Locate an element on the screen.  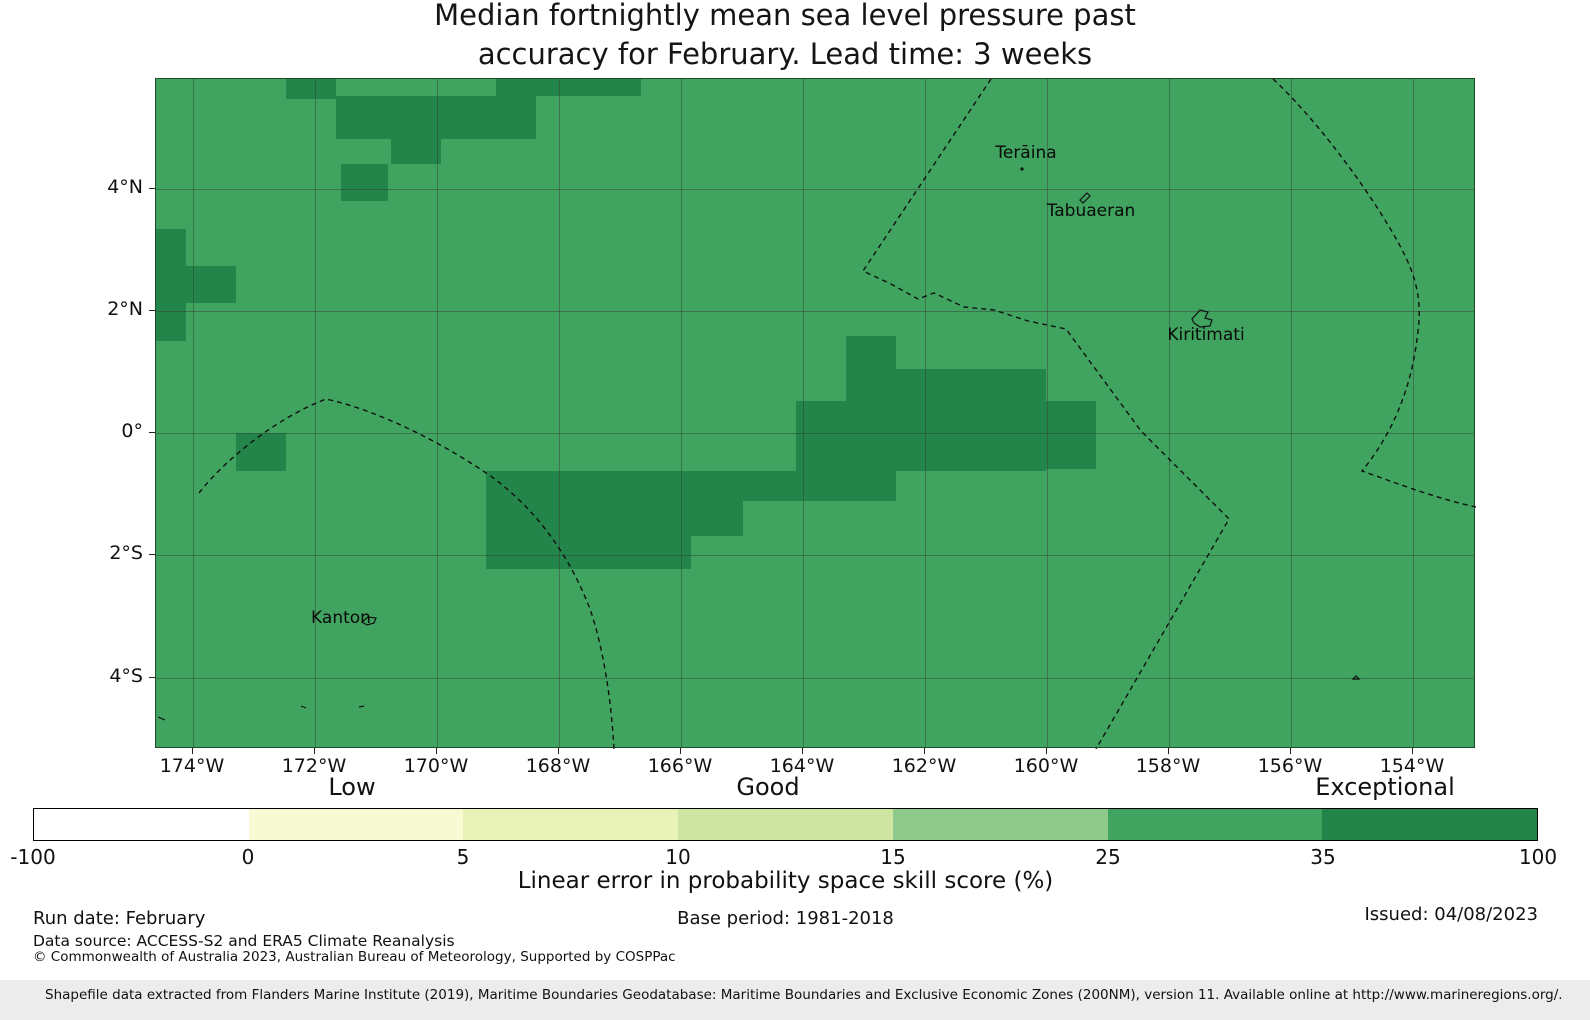
x-tick-label: 174°W is located at coordinates (192, 766).